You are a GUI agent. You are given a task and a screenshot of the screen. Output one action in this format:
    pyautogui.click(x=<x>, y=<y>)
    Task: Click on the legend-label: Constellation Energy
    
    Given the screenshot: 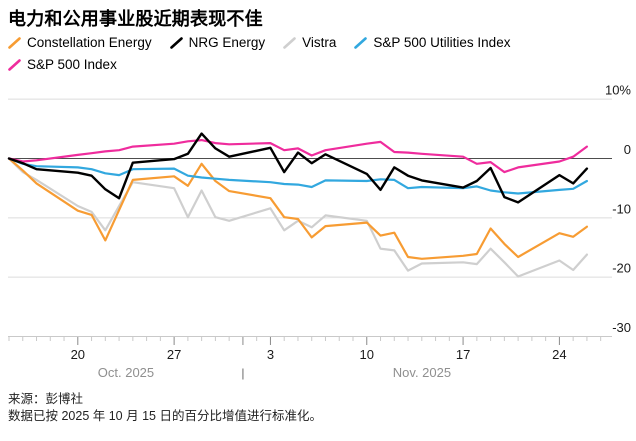 What is the action you would take?
    pyautogui.click(x=89, y=42)
    